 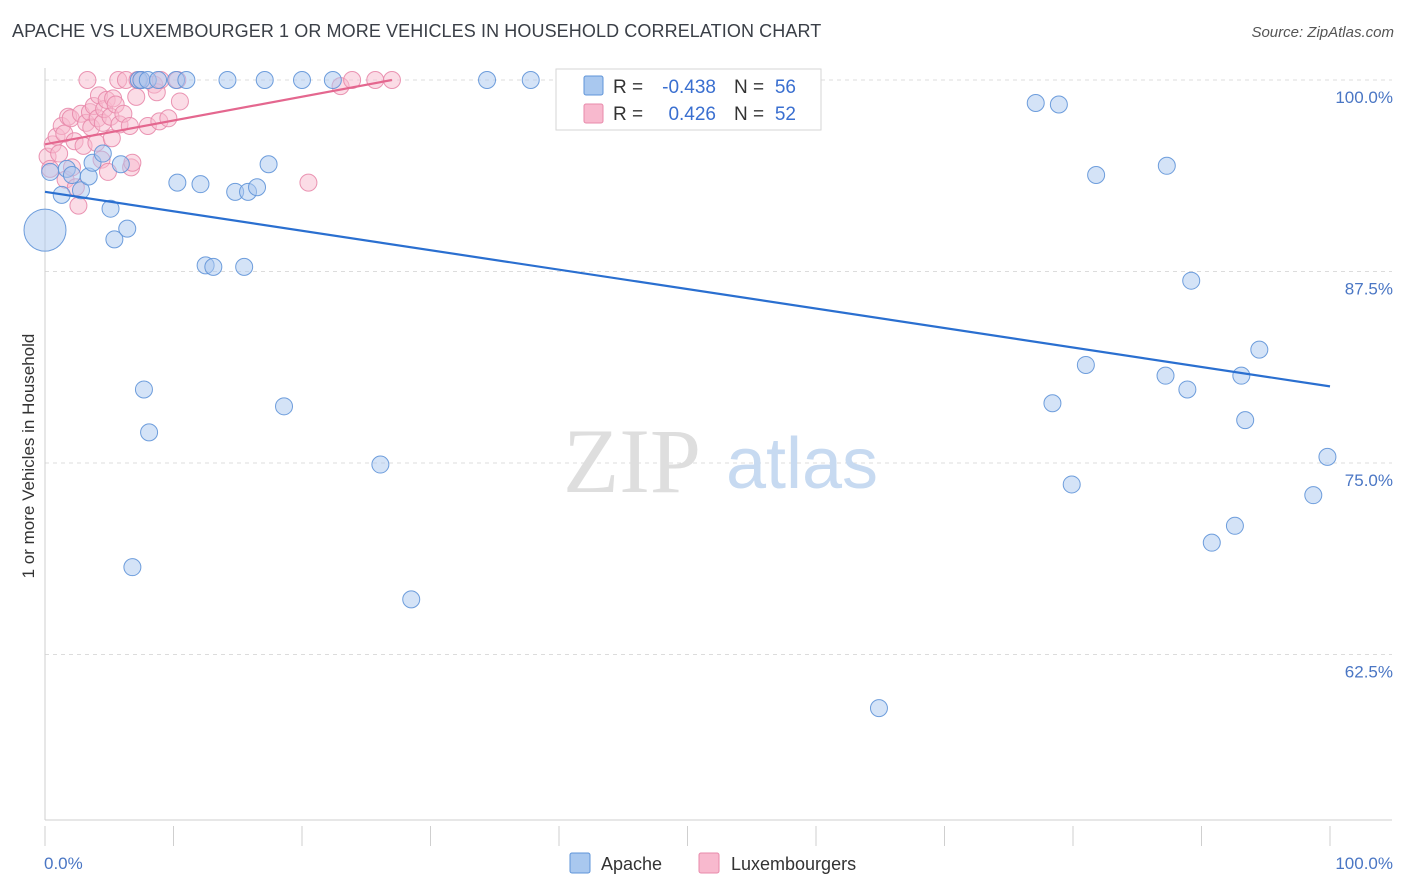 I want to click on legend-n-value-luxembourgers: 52, so click(x=785, y=114).